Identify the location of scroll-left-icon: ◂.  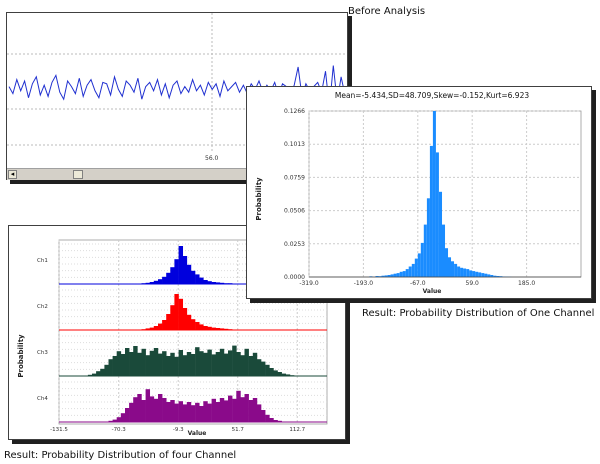
(12, 174).